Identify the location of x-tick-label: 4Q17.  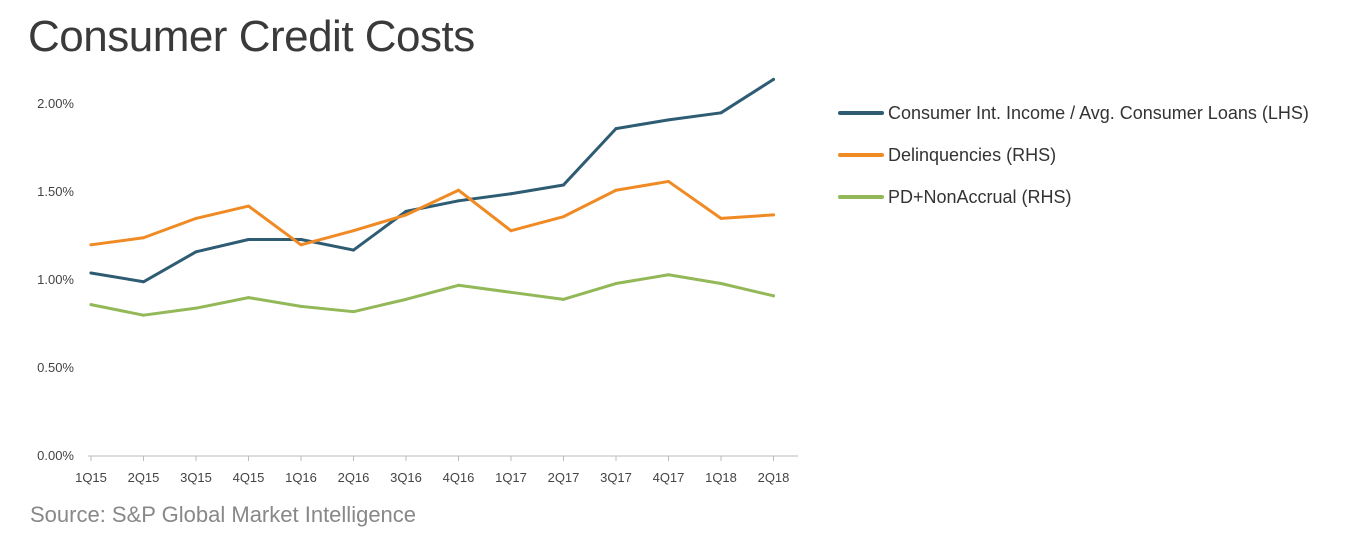
(669, 477).